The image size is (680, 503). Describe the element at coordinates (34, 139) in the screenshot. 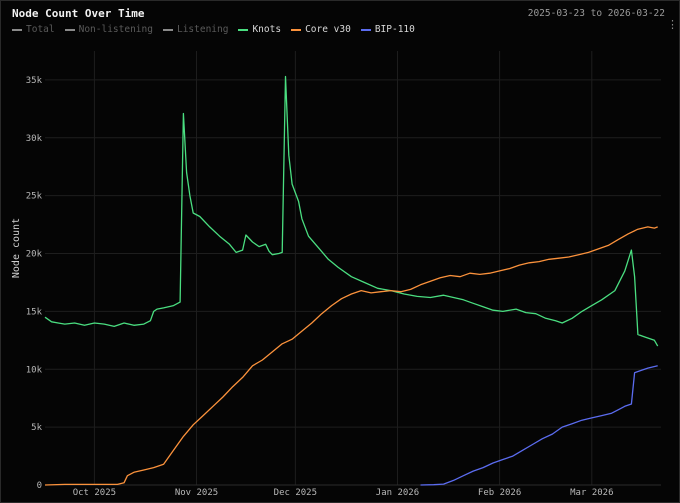

I see `y-tick-label: 30k` at that location.